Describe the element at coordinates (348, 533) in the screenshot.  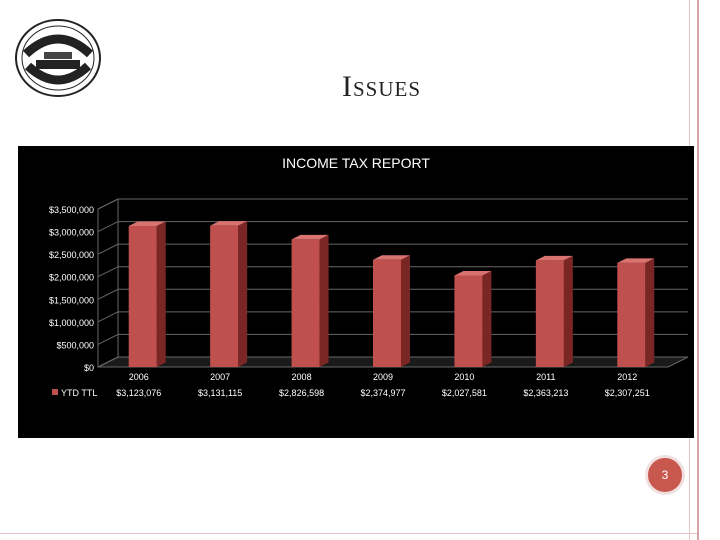
I see `slide-border-bottom` at that location.